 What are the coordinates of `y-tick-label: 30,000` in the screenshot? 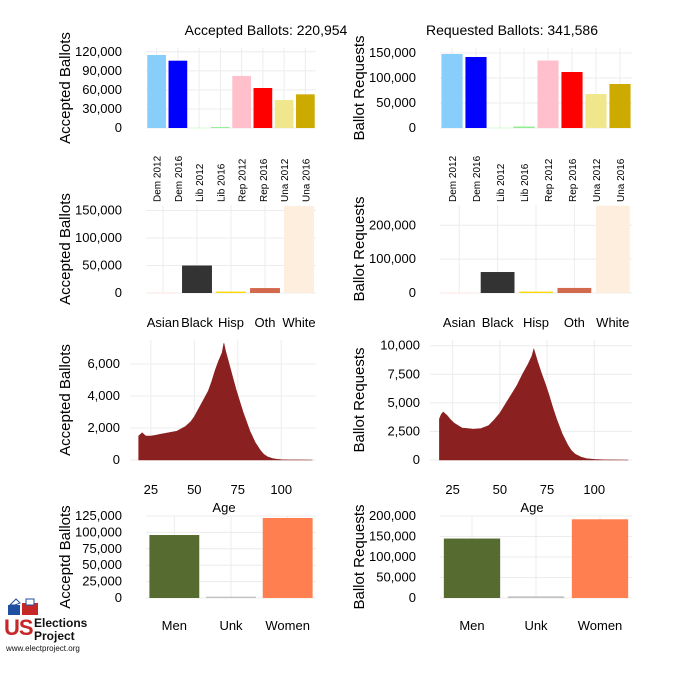 It's located at (102, 108).